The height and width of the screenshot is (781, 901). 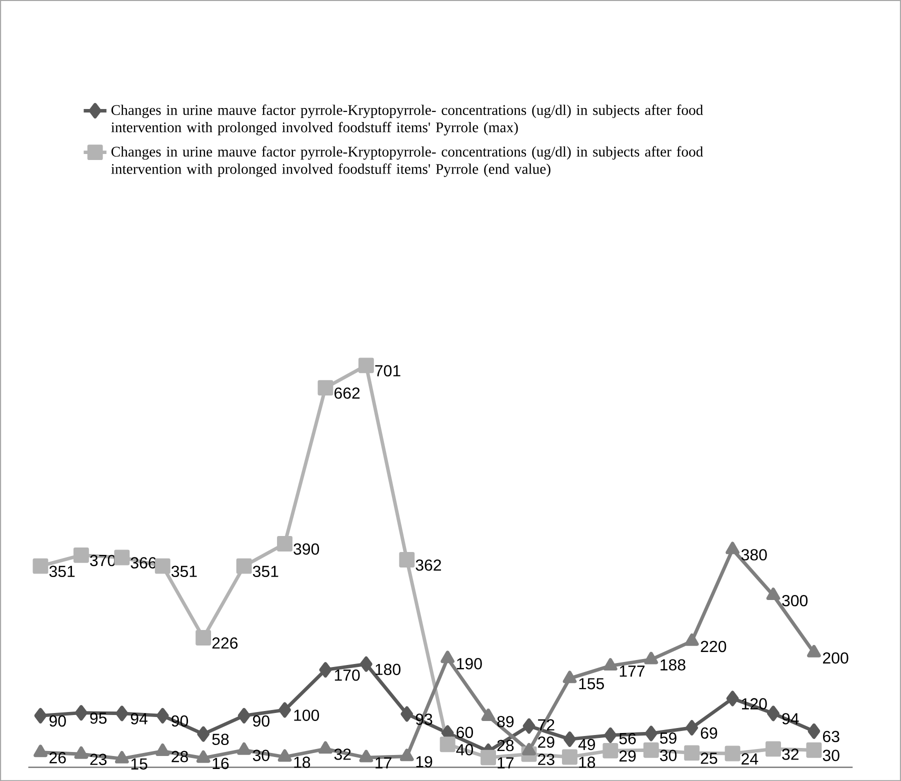 I want to click on data-label: 16, so click(x=220, y=764).